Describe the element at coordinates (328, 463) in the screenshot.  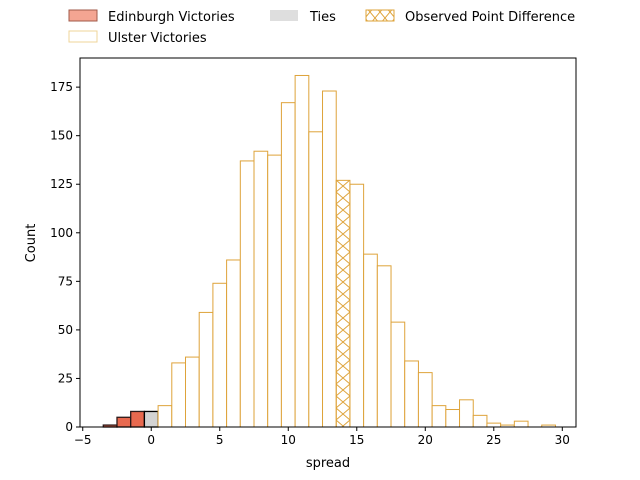
I see `x-axis-label: spread` at that location.